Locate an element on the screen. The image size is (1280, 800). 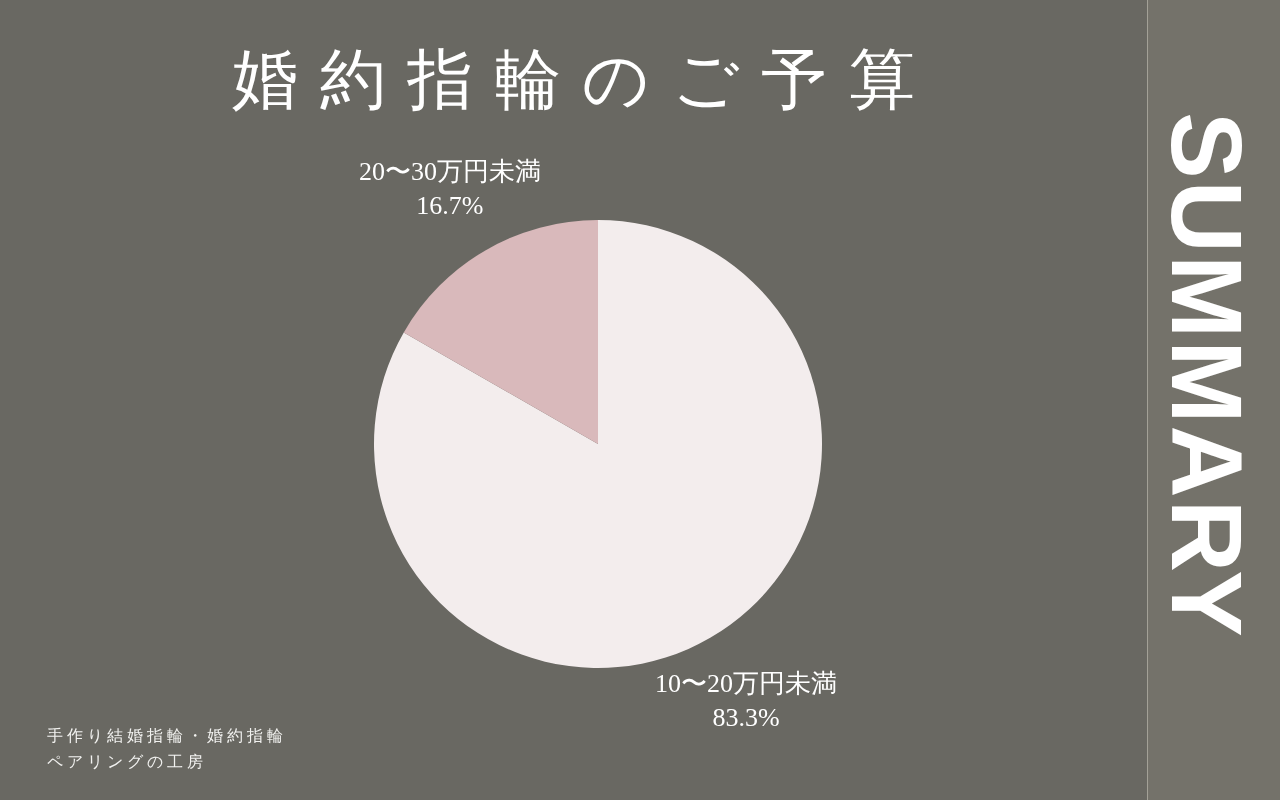
title: 婚約指輪のご予算 is located at coordinates (573, 79).